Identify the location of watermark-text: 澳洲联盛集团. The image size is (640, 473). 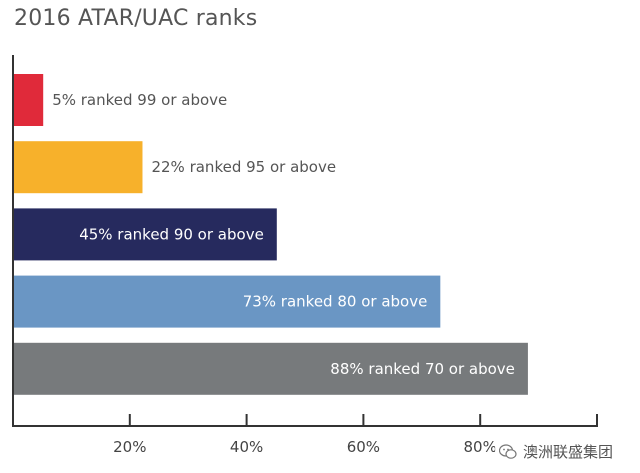
(568, 452).